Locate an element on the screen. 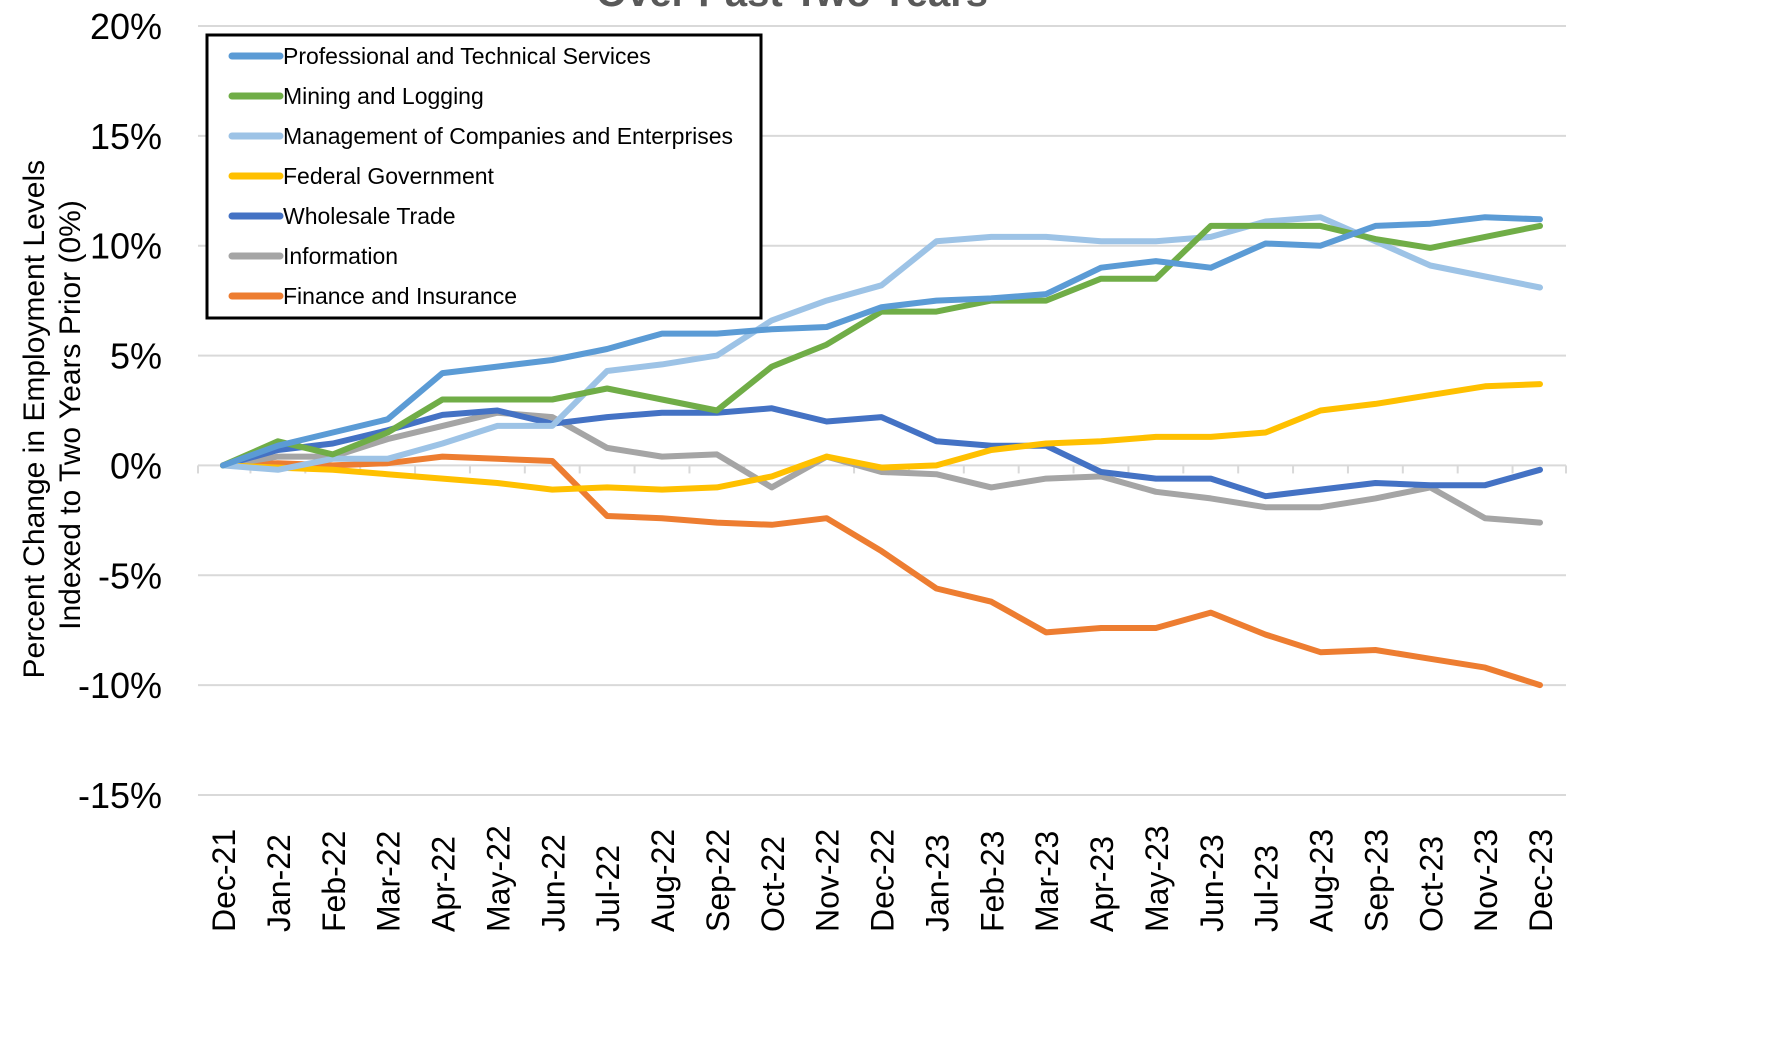  x-tick-label: Feb-22 is located at coordinates (334, 881).